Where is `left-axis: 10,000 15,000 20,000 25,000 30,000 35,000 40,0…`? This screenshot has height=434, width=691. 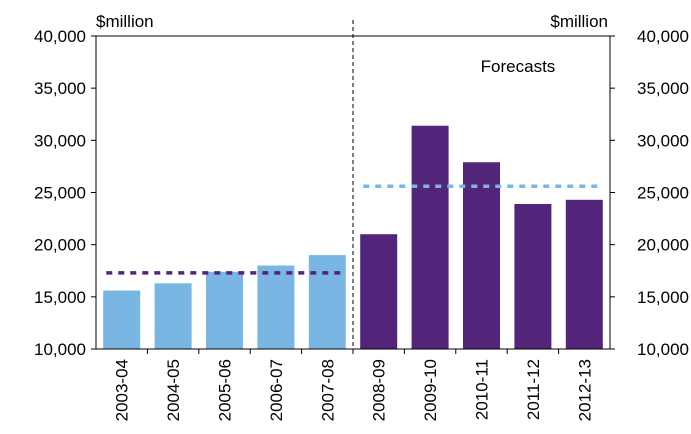
left-axis: 10,000 15,000 20,000 25,000 30,000 35,000 40,0… is located at coordinates (65, 193).